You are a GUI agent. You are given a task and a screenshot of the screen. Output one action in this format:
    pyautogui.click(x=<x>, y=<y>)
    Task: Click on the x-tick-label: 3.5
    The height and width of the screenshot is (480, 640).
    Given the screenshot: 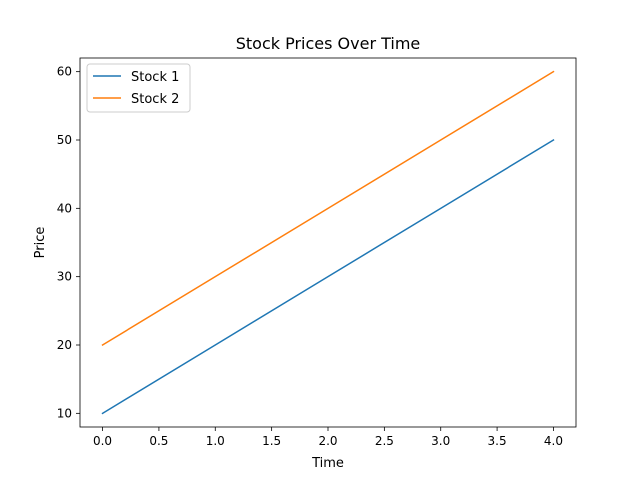 What is the action you would take?
    pyautogui.click(x=497, y=441)
    